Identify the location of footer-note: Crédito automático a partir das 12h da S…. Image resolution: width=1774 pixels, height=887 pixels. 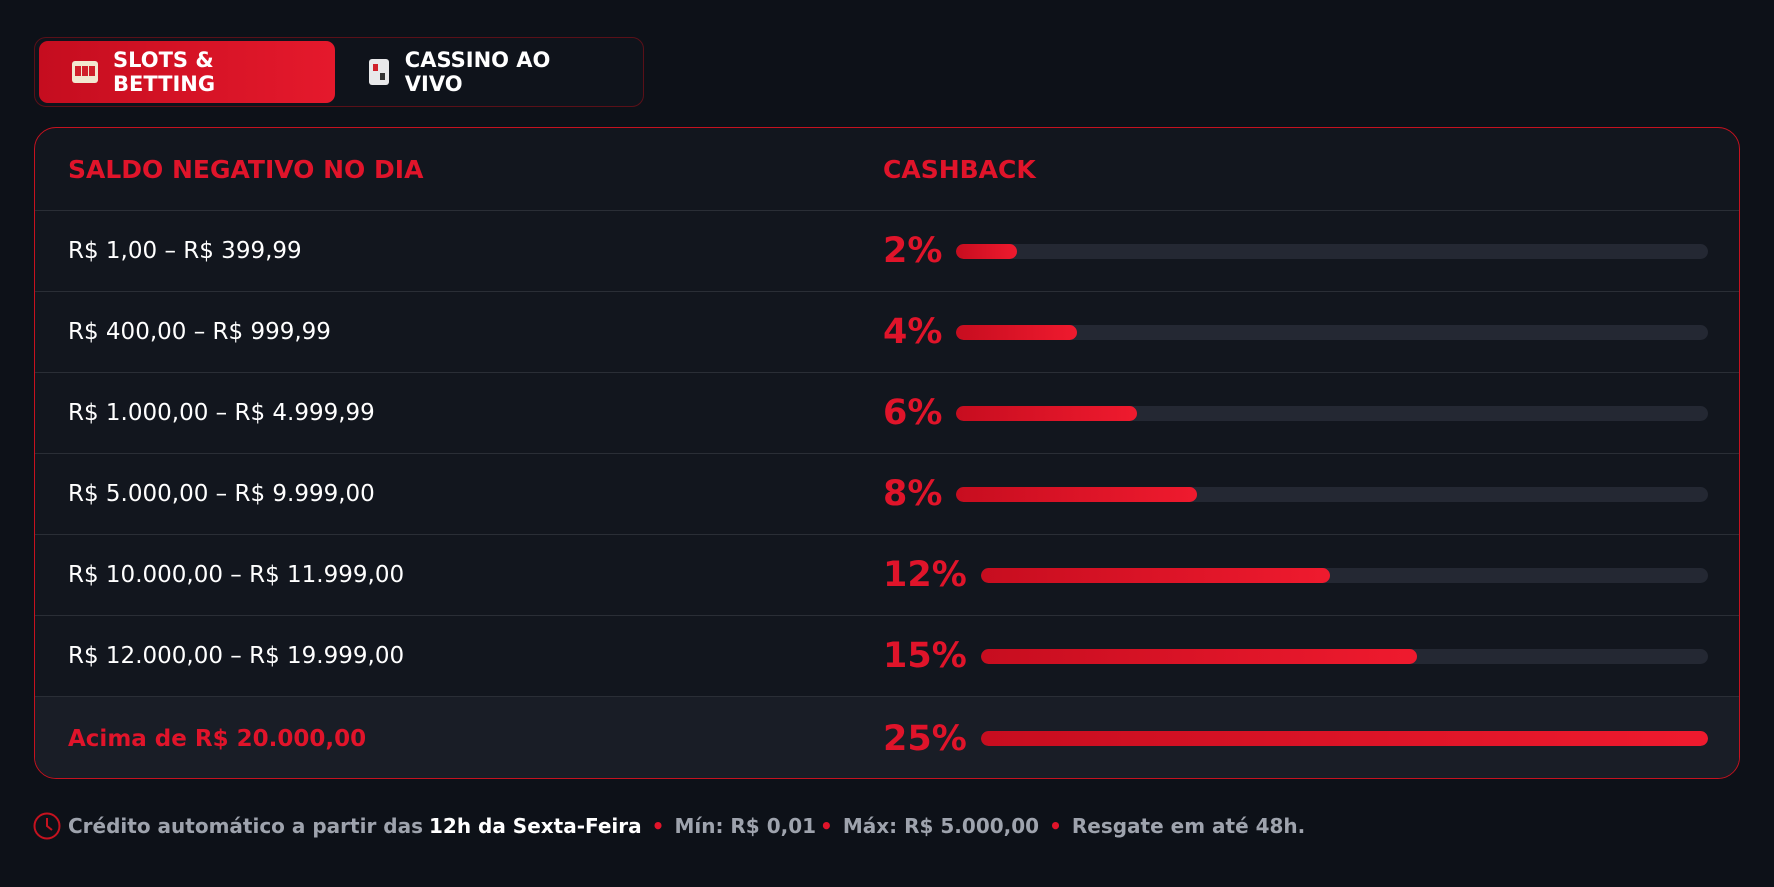
(668, 826).